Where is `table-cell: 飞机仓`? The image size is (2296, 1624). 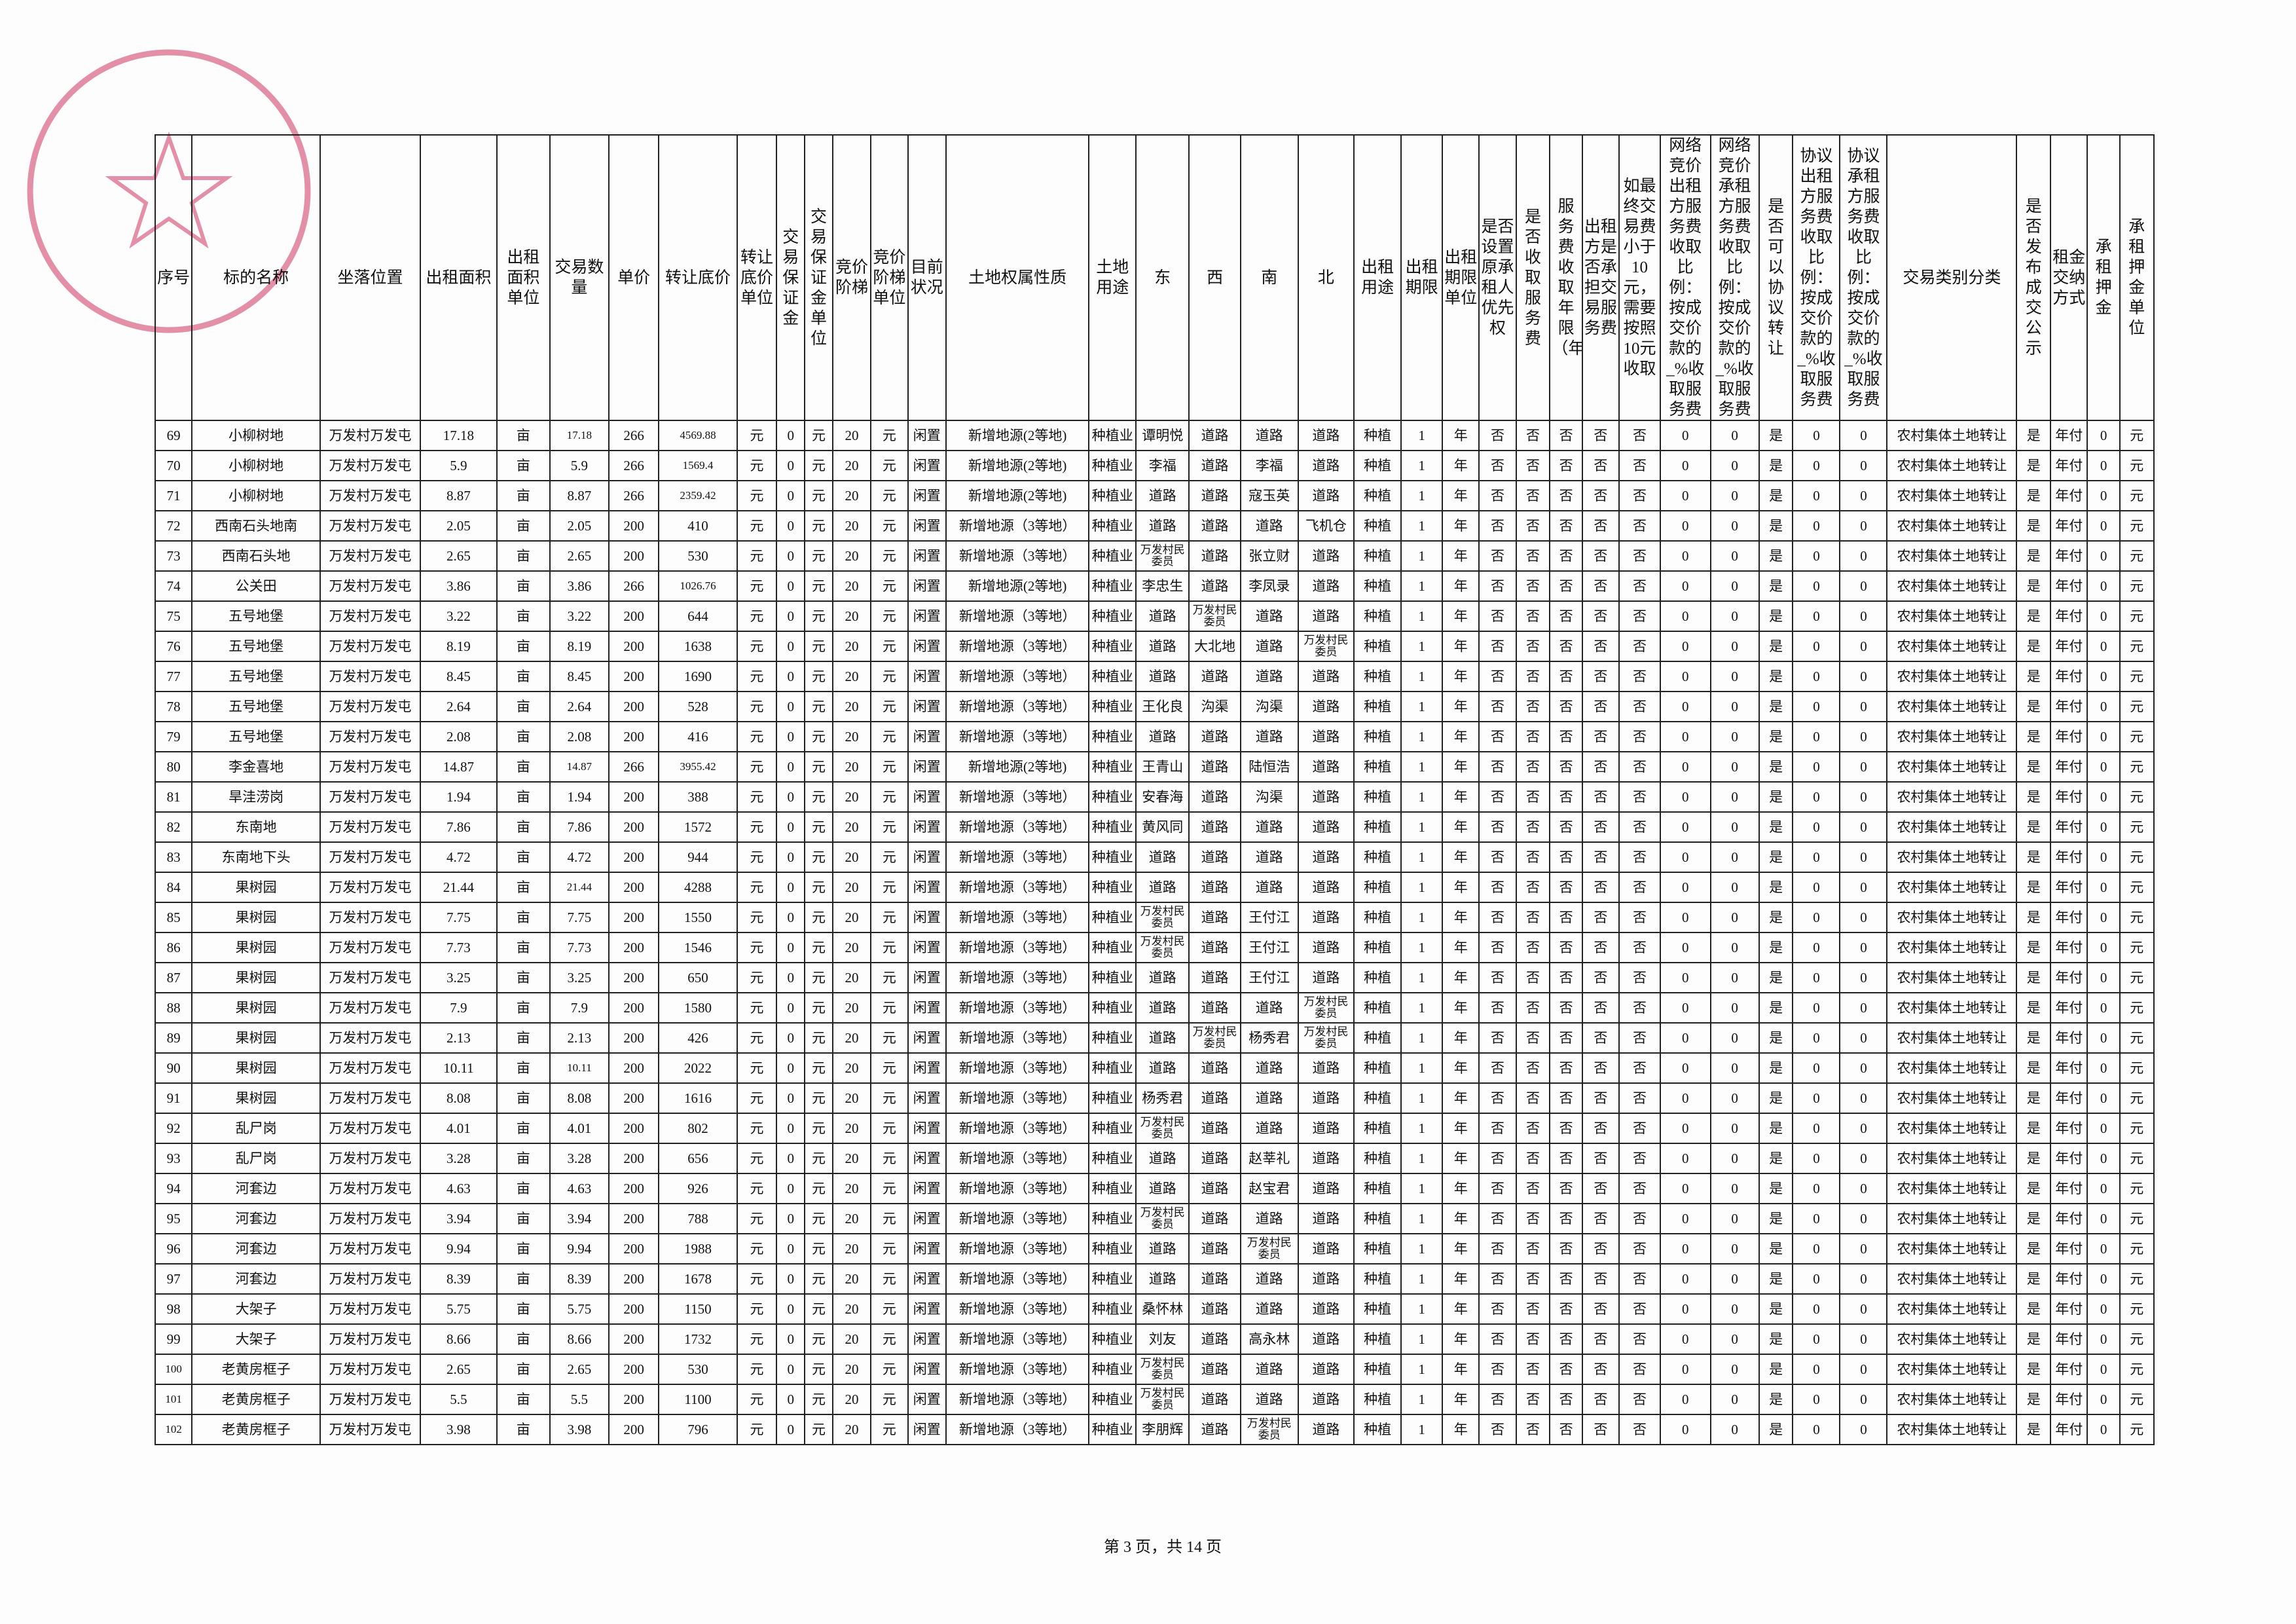 table-cell: 飞机仓 is located at coordinates (1326, 526).